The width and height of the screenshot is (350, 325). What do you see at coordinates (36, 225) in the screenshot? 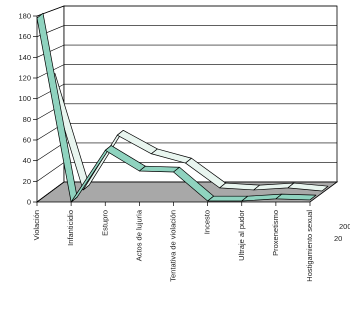
I see `x-category-label: Violación` at bounding box center [36, 225].